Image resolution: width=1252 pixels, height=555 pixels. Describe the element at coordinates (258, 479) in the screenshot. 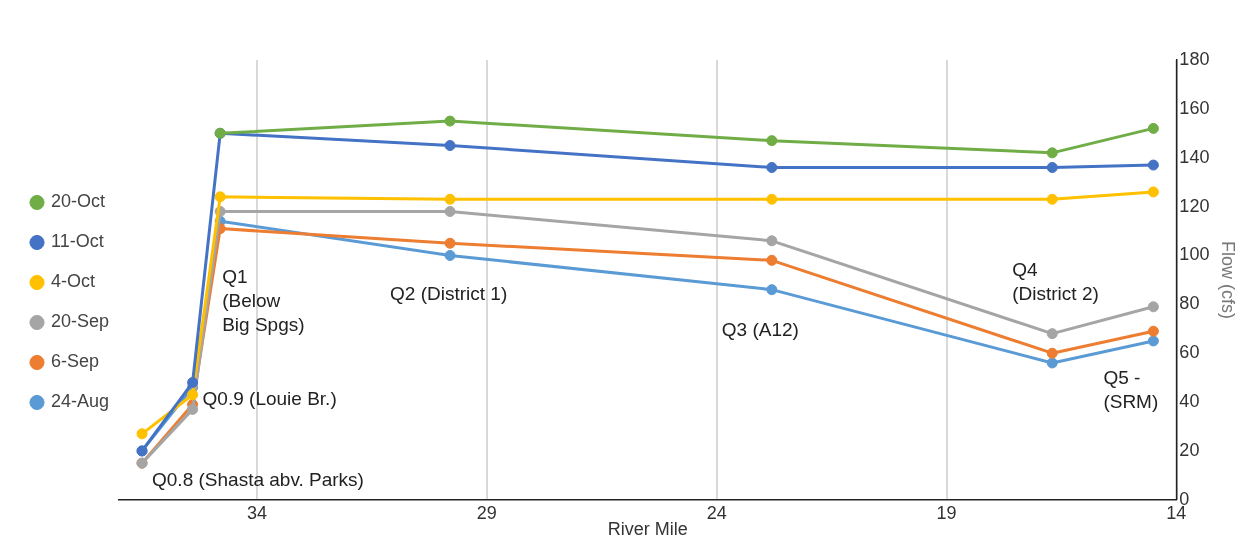

I see `annotation: Q0.8 (Shasta abv. Parks)` at that location.